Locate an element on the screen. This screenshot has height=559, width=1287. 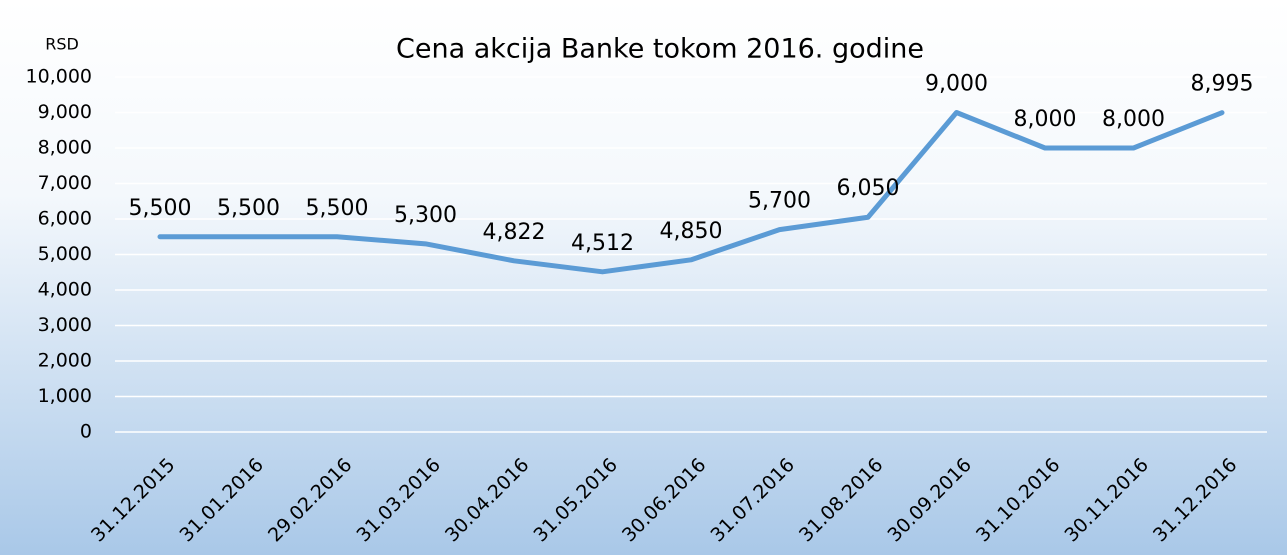
y-tick-label: 2,000 is located at coordinates (65, 361).